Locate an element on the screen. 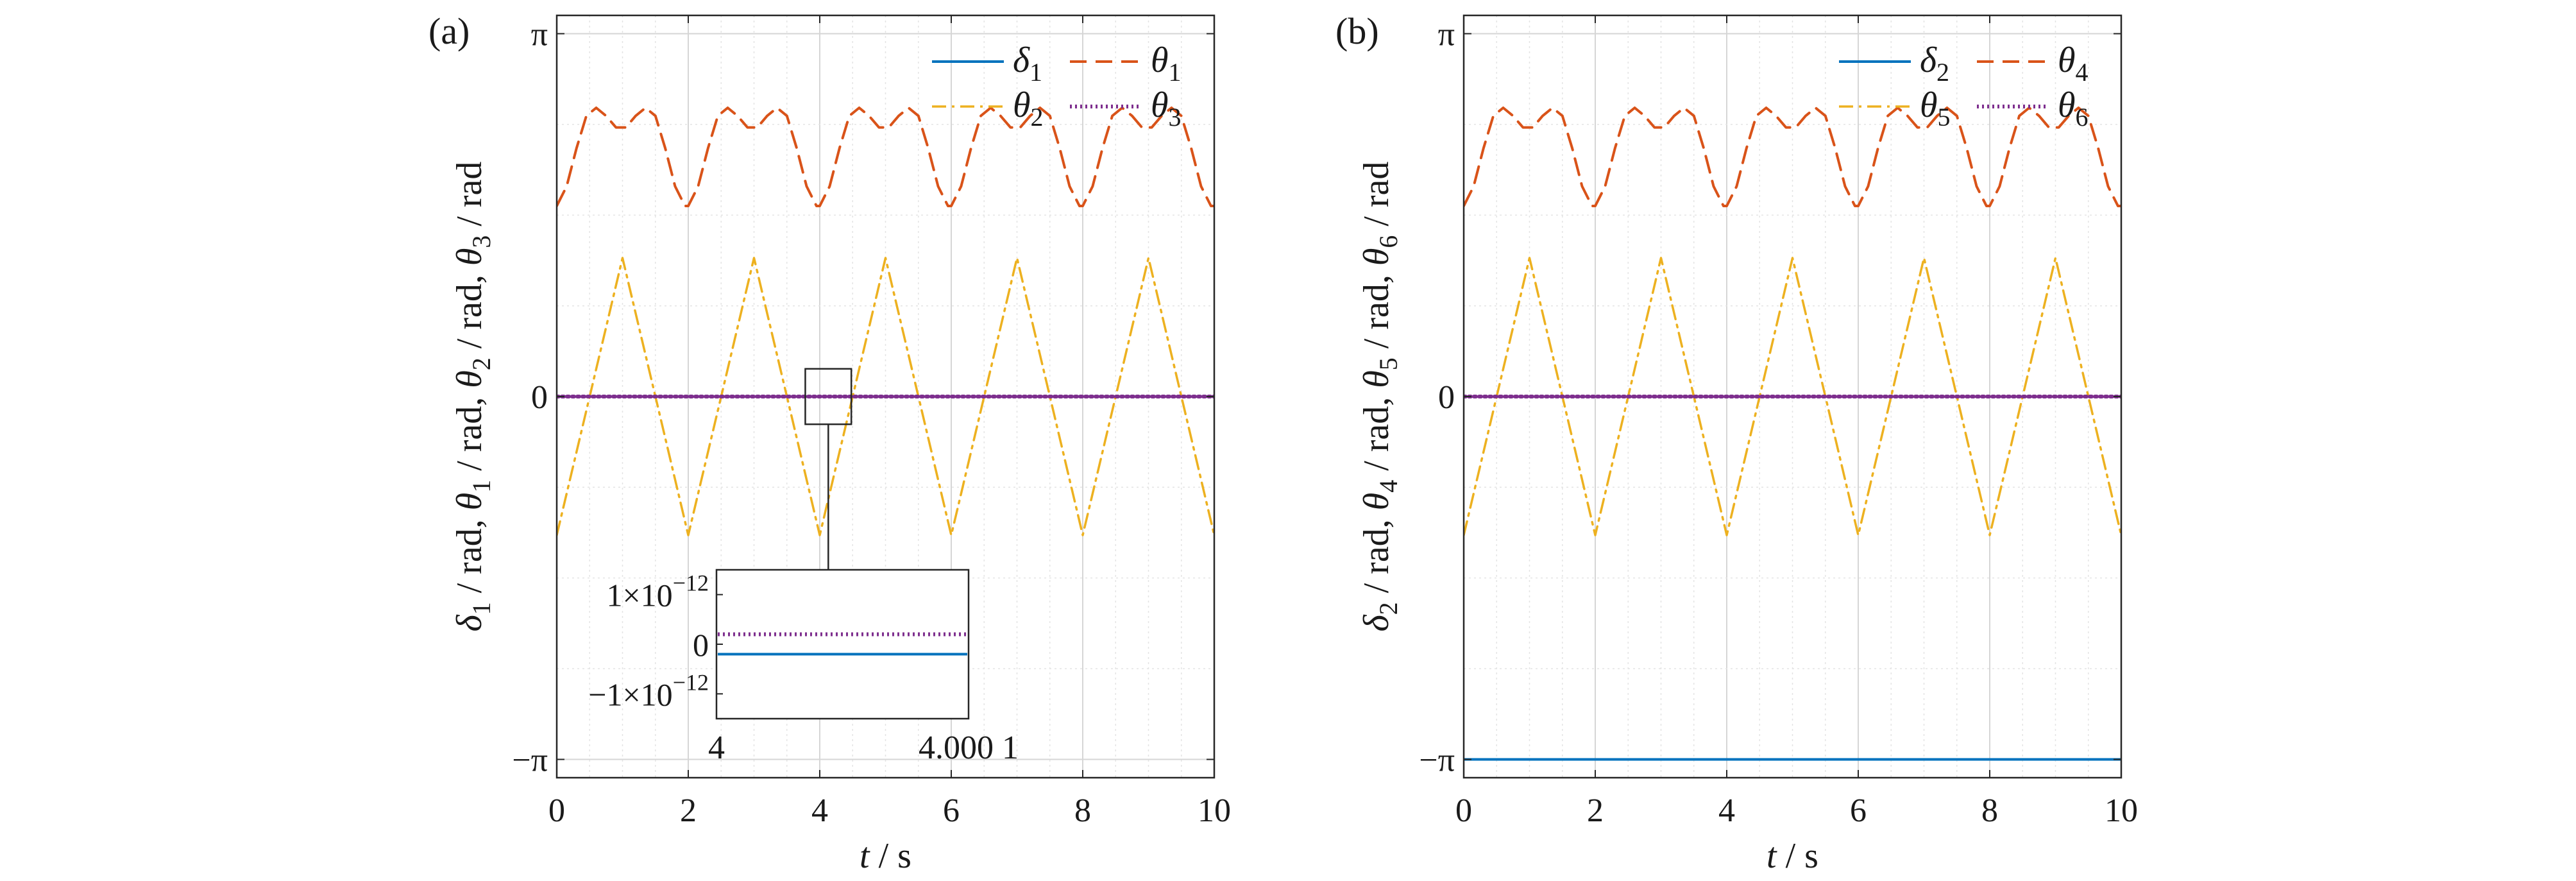 This screenshot has height=881, width=2576. inset-y-tick-label: 0 is located at coordinates (701, 645).